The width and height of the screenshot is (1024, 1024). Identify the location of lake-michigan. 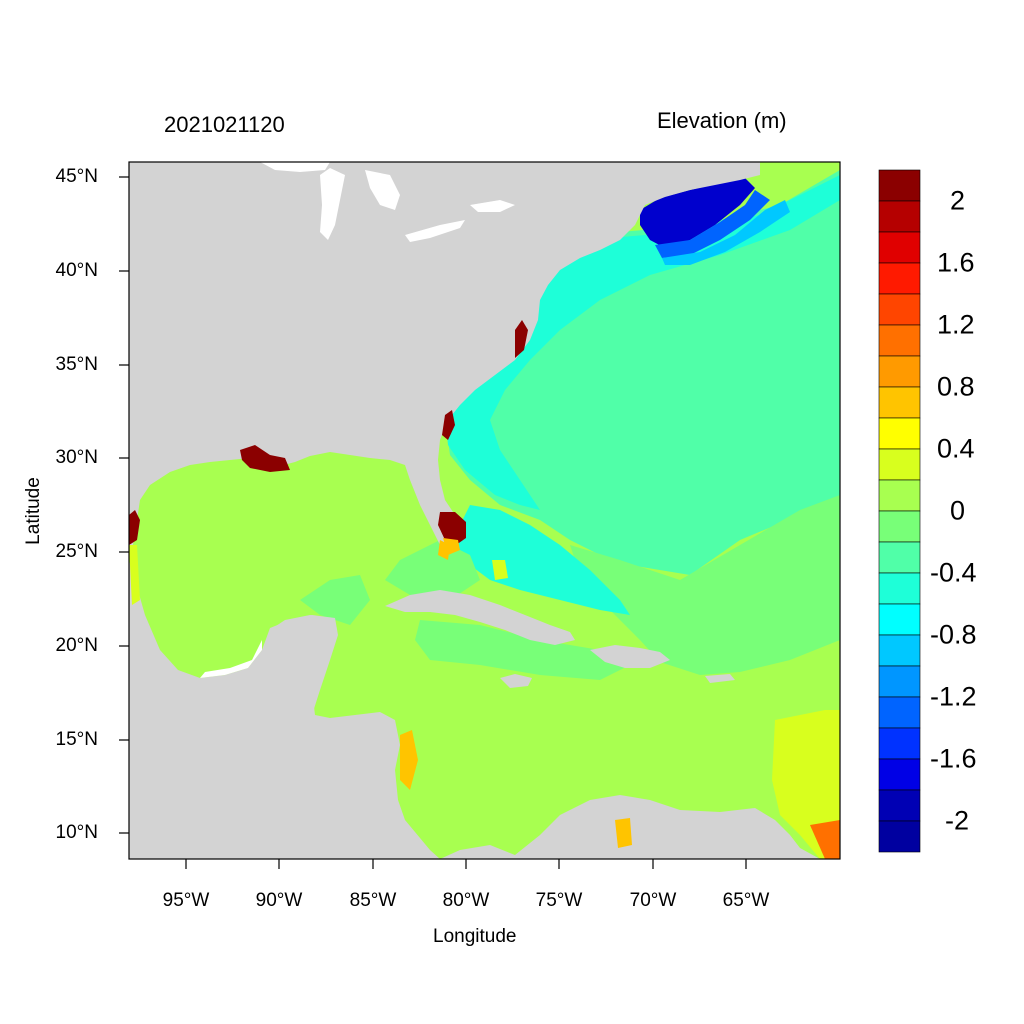
(332, 204).